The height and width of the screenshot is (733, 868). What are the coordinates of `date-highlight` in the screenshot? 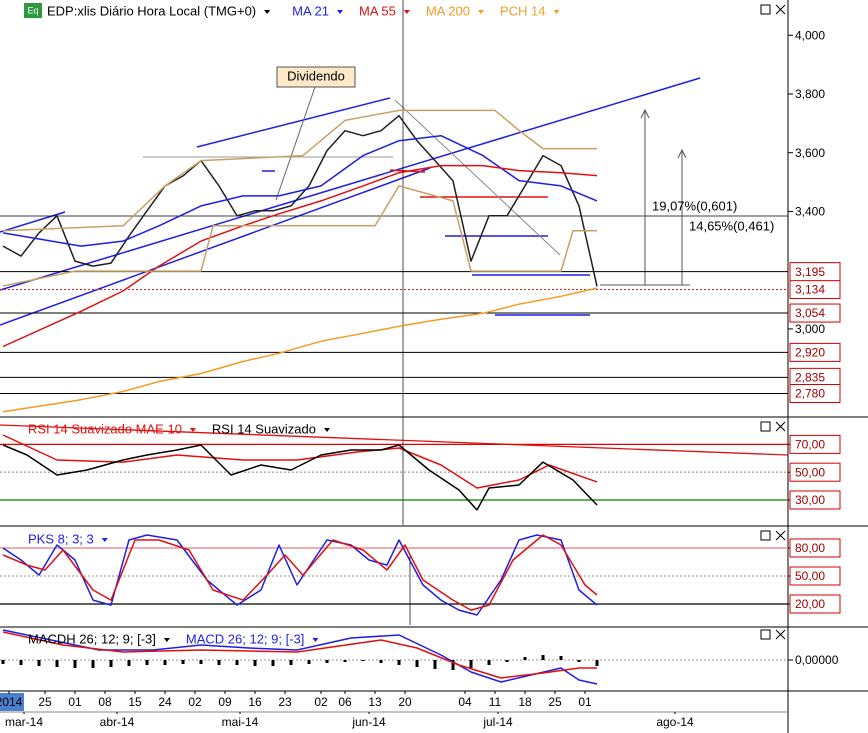 It's located at (12, 702).